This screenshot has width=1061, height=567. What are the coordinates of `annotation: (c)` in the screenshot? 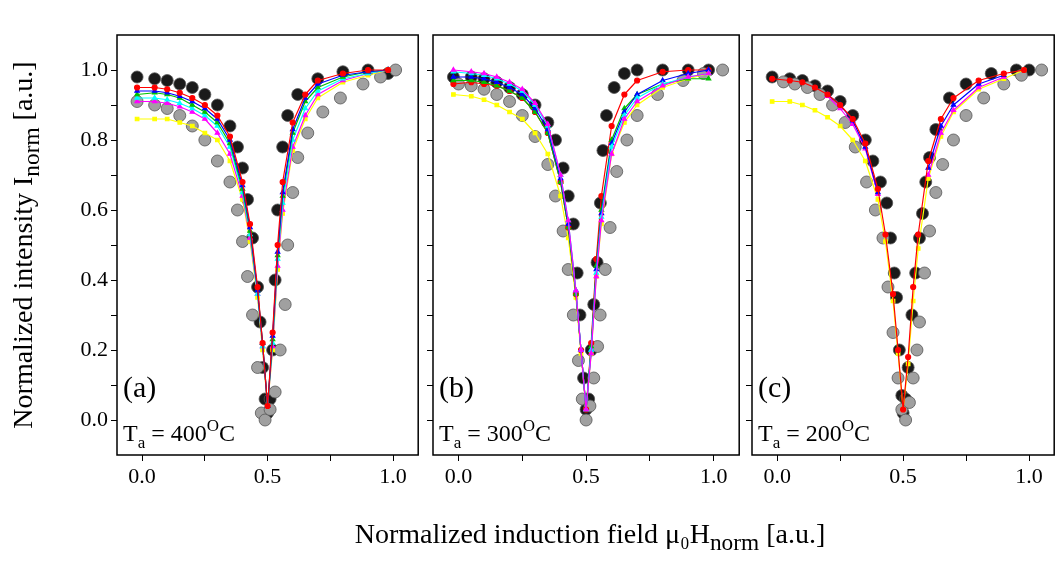 It's located at (775, 387).